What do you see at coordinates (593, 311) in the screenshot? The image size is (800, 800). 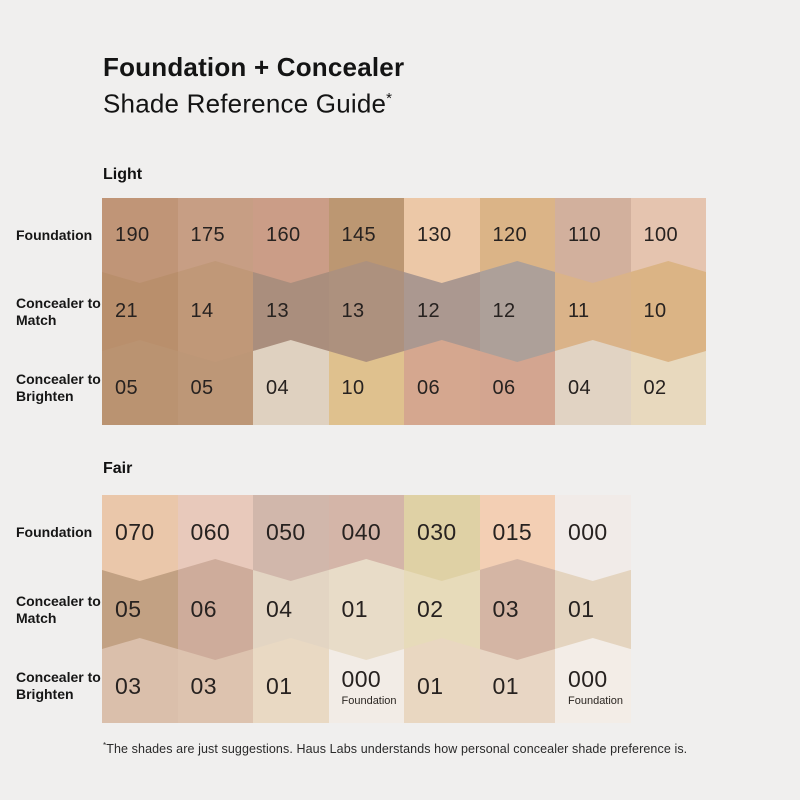 I see `shade-swatch: 11` at bounding box center [593, 311].